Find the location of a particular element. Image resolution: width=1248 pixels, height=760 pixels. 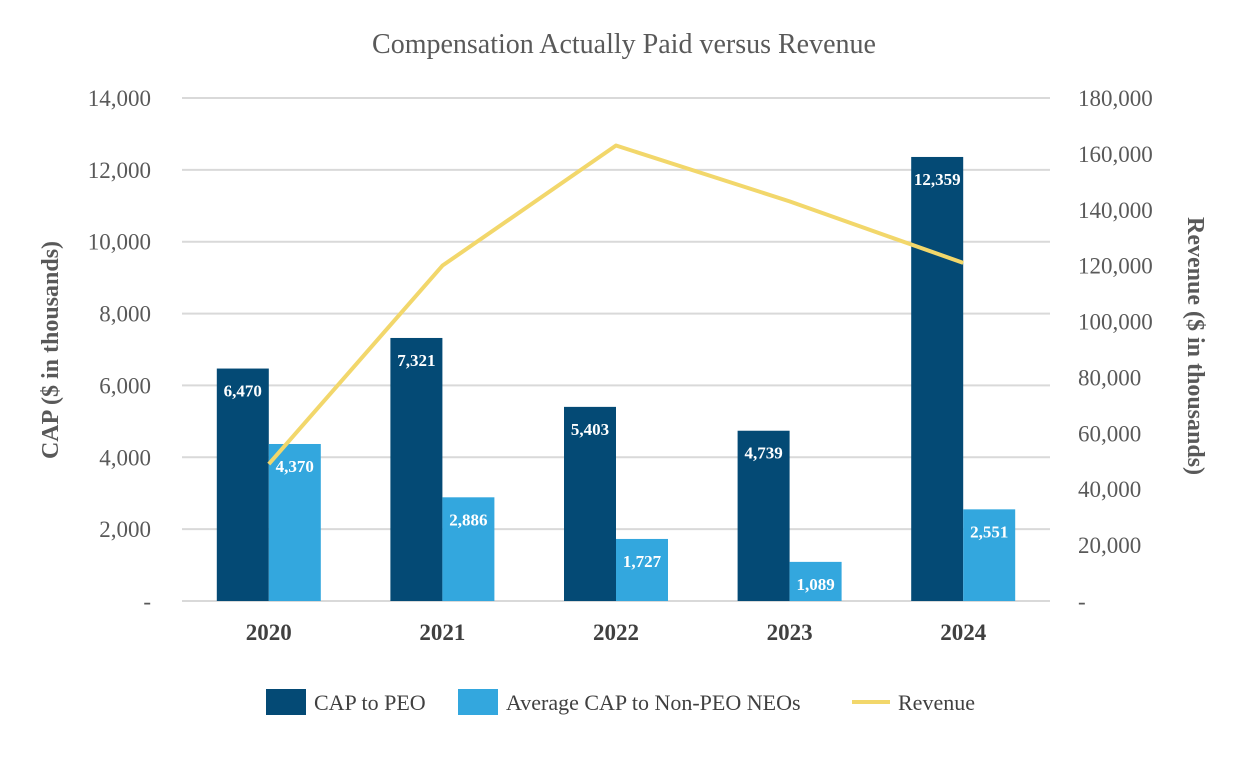

data-label: 4,739 is located at coordinates (763, 453).